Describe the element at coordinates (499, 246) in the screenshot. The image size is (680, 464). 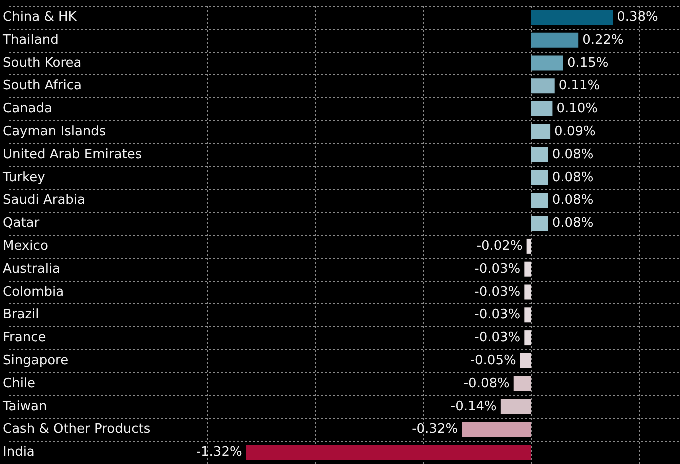
I see `data-label: -0.02%` at that location.